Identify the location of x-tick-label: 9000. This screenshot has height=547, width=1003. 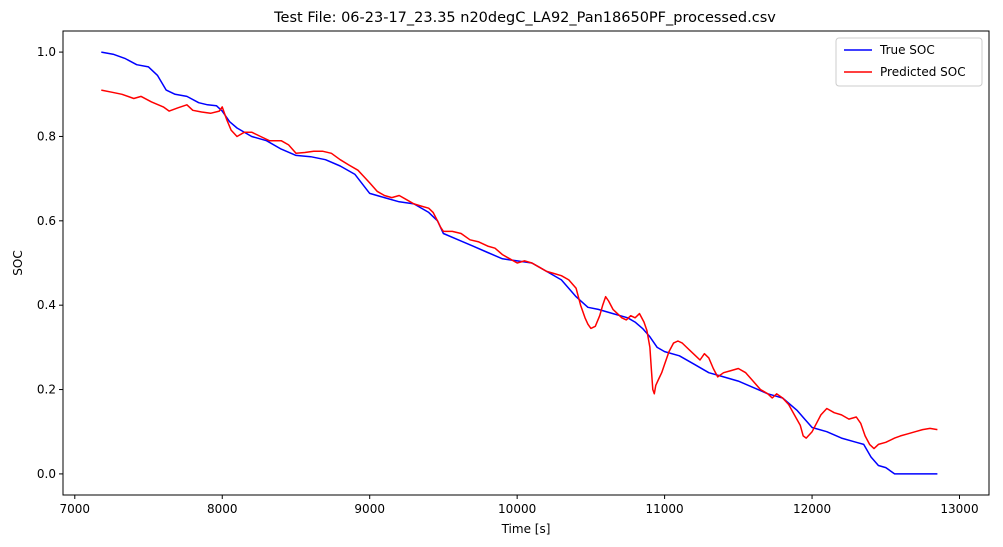
(369, 509).